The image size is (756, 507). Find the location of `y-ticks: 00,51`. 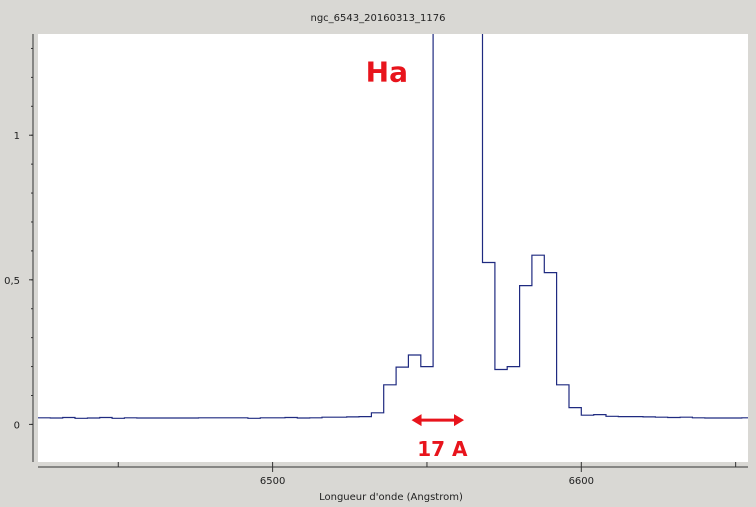

y-ticks: 00,51 is located at coordinates (18, 281).